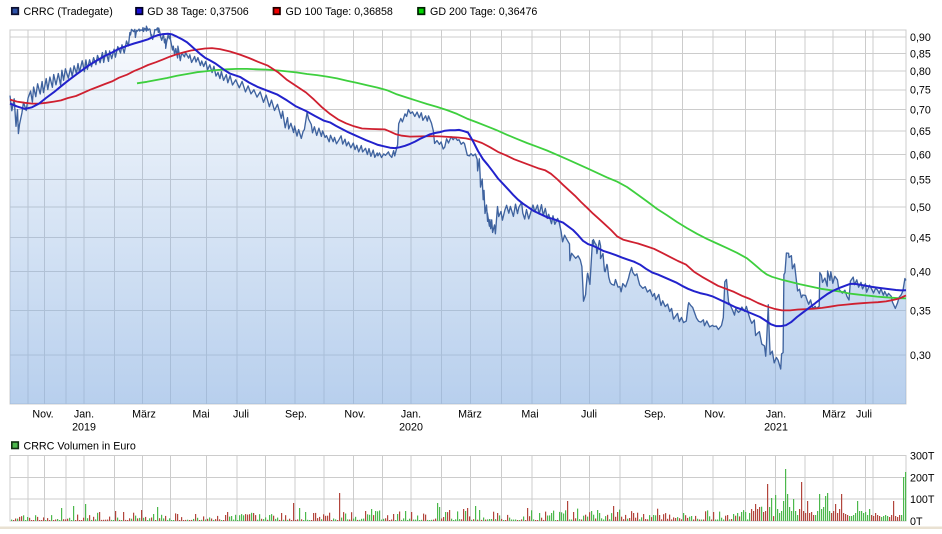 The height and width of the screenshot is (534, 942). What do you see at coordinates (922, 457) in the screenshot?
I see `svg-text: 300T` at bounding box center [922, 457].